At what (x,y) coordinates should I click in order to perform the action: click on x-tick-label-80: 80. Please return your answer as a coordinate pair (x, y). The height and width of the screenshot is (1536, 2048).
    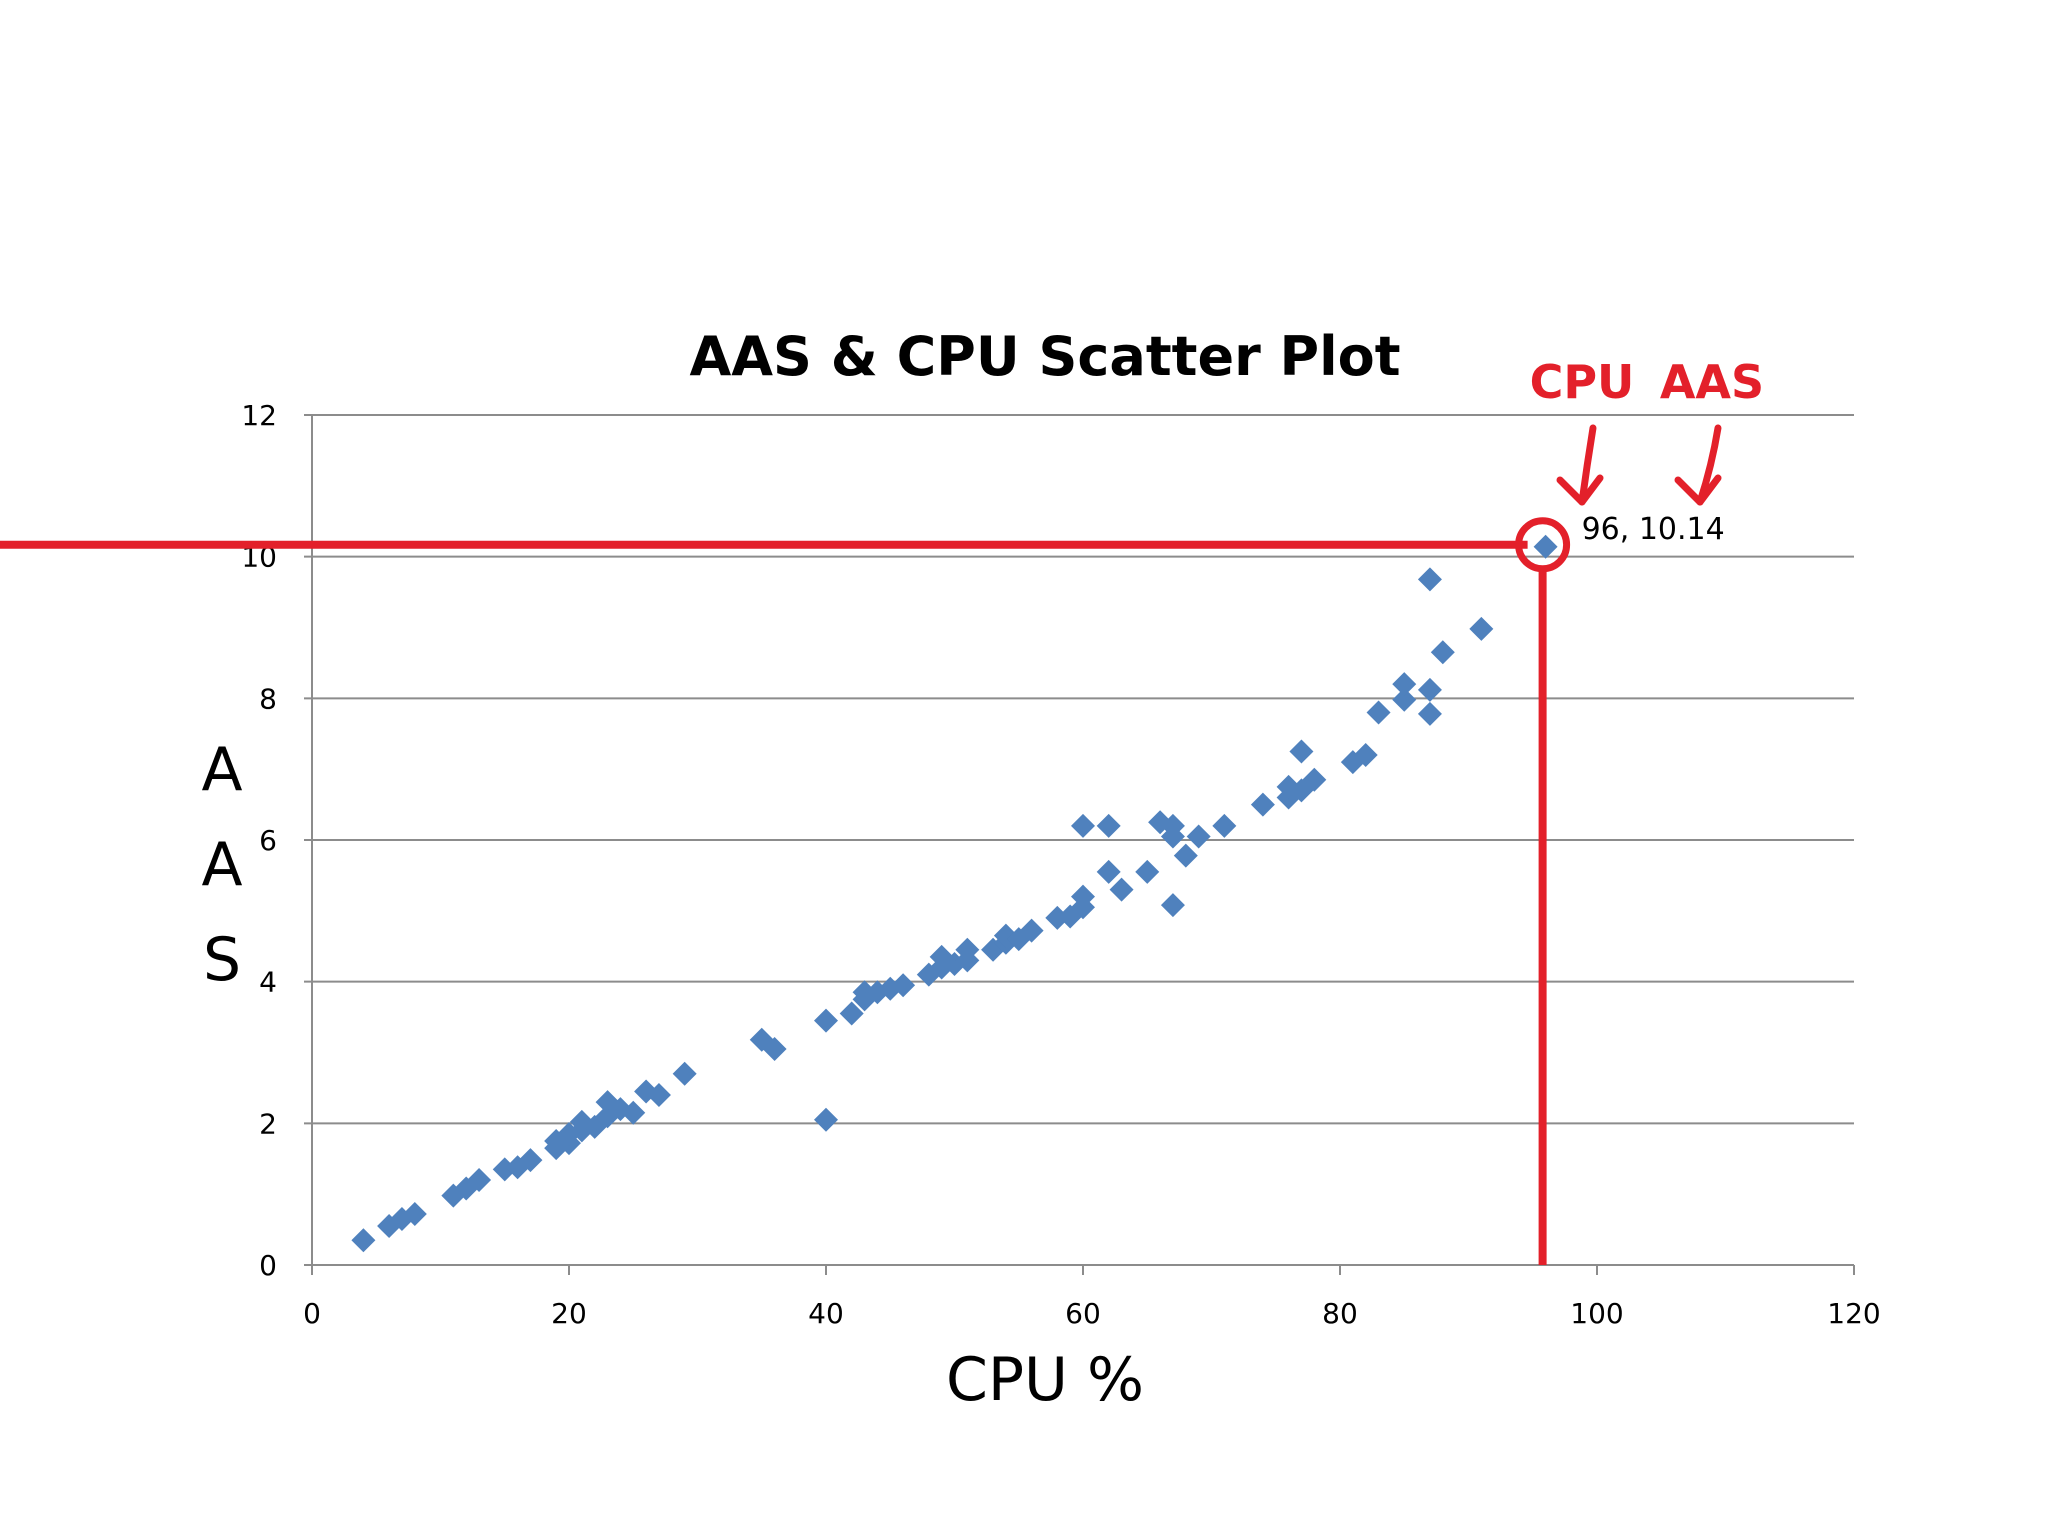
    Looking at the image, I should click on (1340, 1313).